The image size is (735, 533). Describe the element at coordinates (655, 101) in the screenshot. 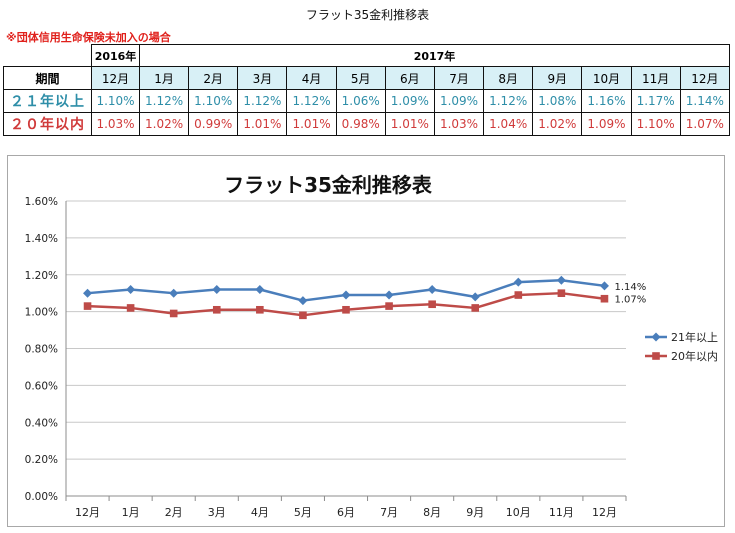

I see `rate-cell: 1.17%` at that location.